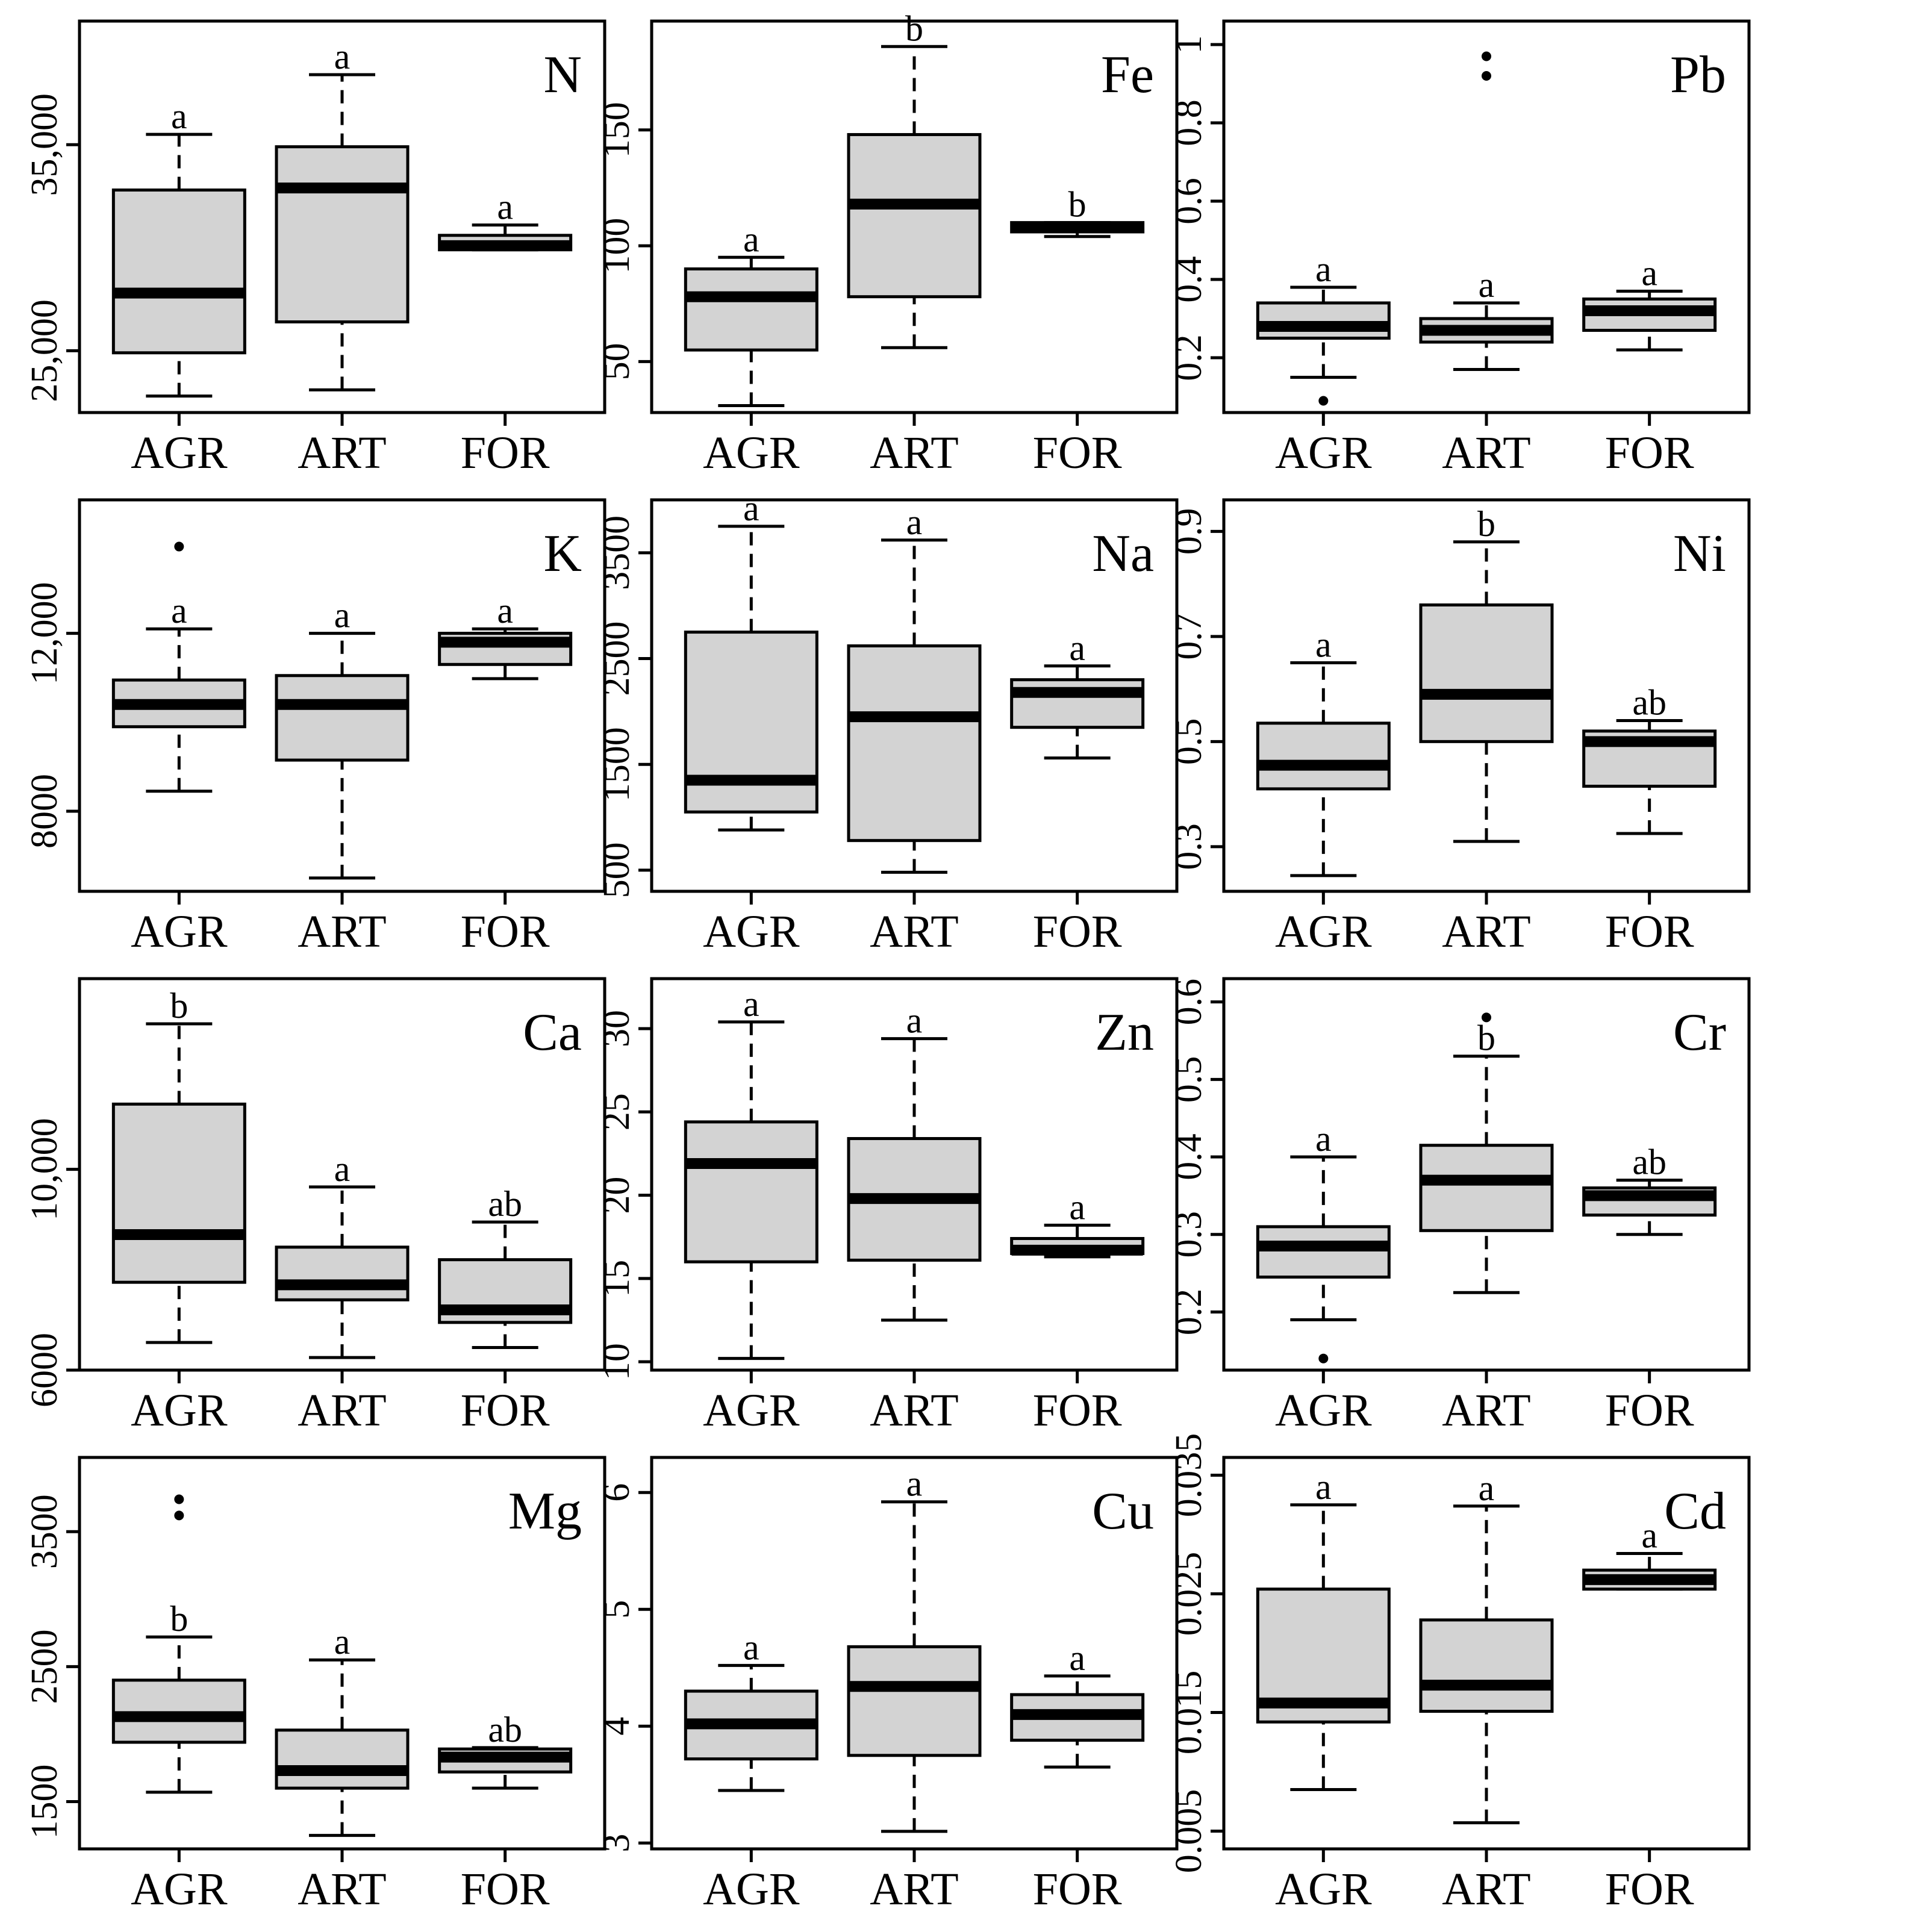  I want to click on panel-title: Fe, so click(1127, 75).